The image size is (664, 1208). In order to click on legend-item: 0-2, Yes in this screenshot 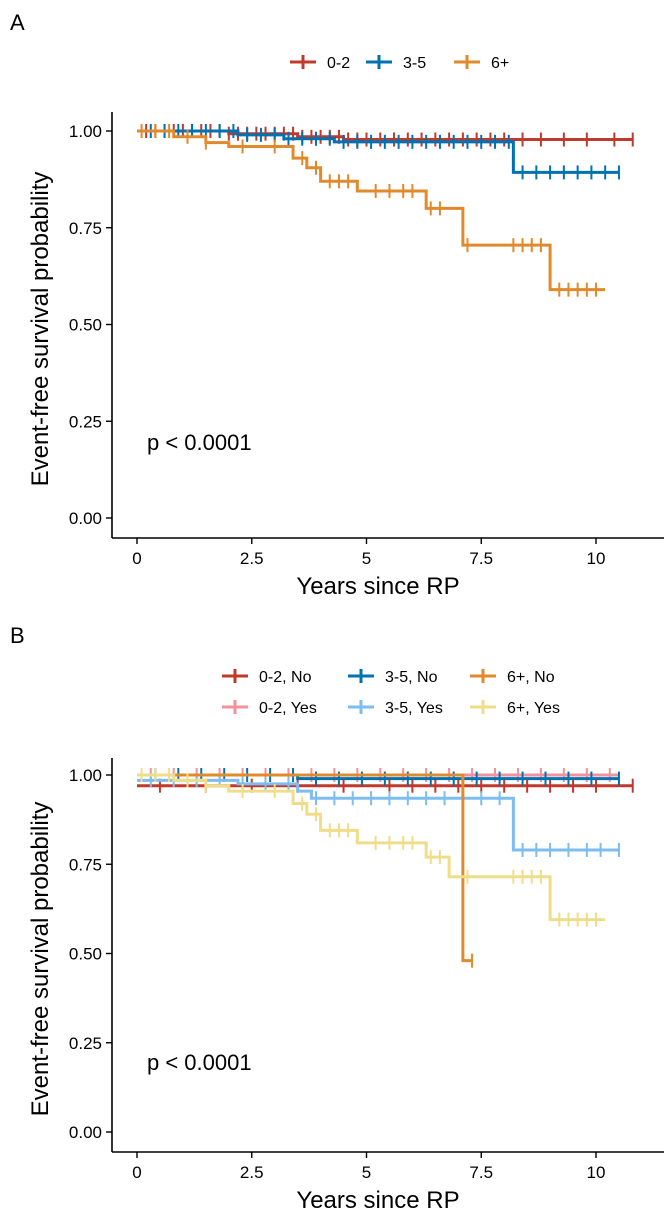, I will do `click(269, 708)`.